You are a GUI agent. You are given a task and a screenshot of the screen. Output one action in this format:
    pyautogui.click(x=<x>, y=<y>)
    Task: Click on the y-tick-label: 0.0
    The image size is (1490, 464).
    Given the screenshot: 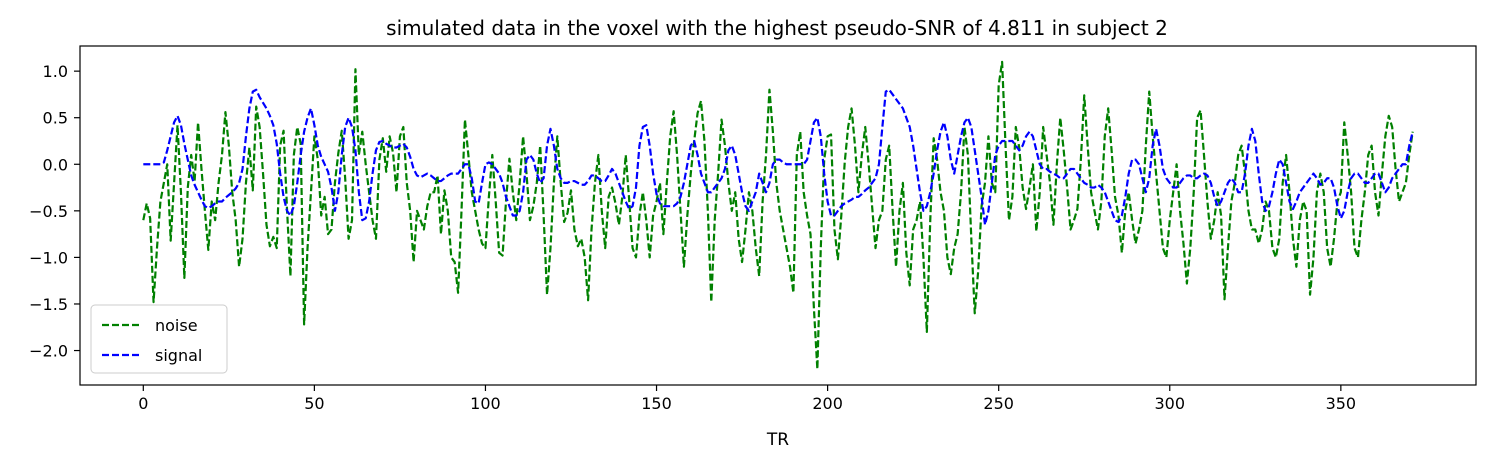 What is the action you would take?
    pyautogui.click(x=55, y=164)
    